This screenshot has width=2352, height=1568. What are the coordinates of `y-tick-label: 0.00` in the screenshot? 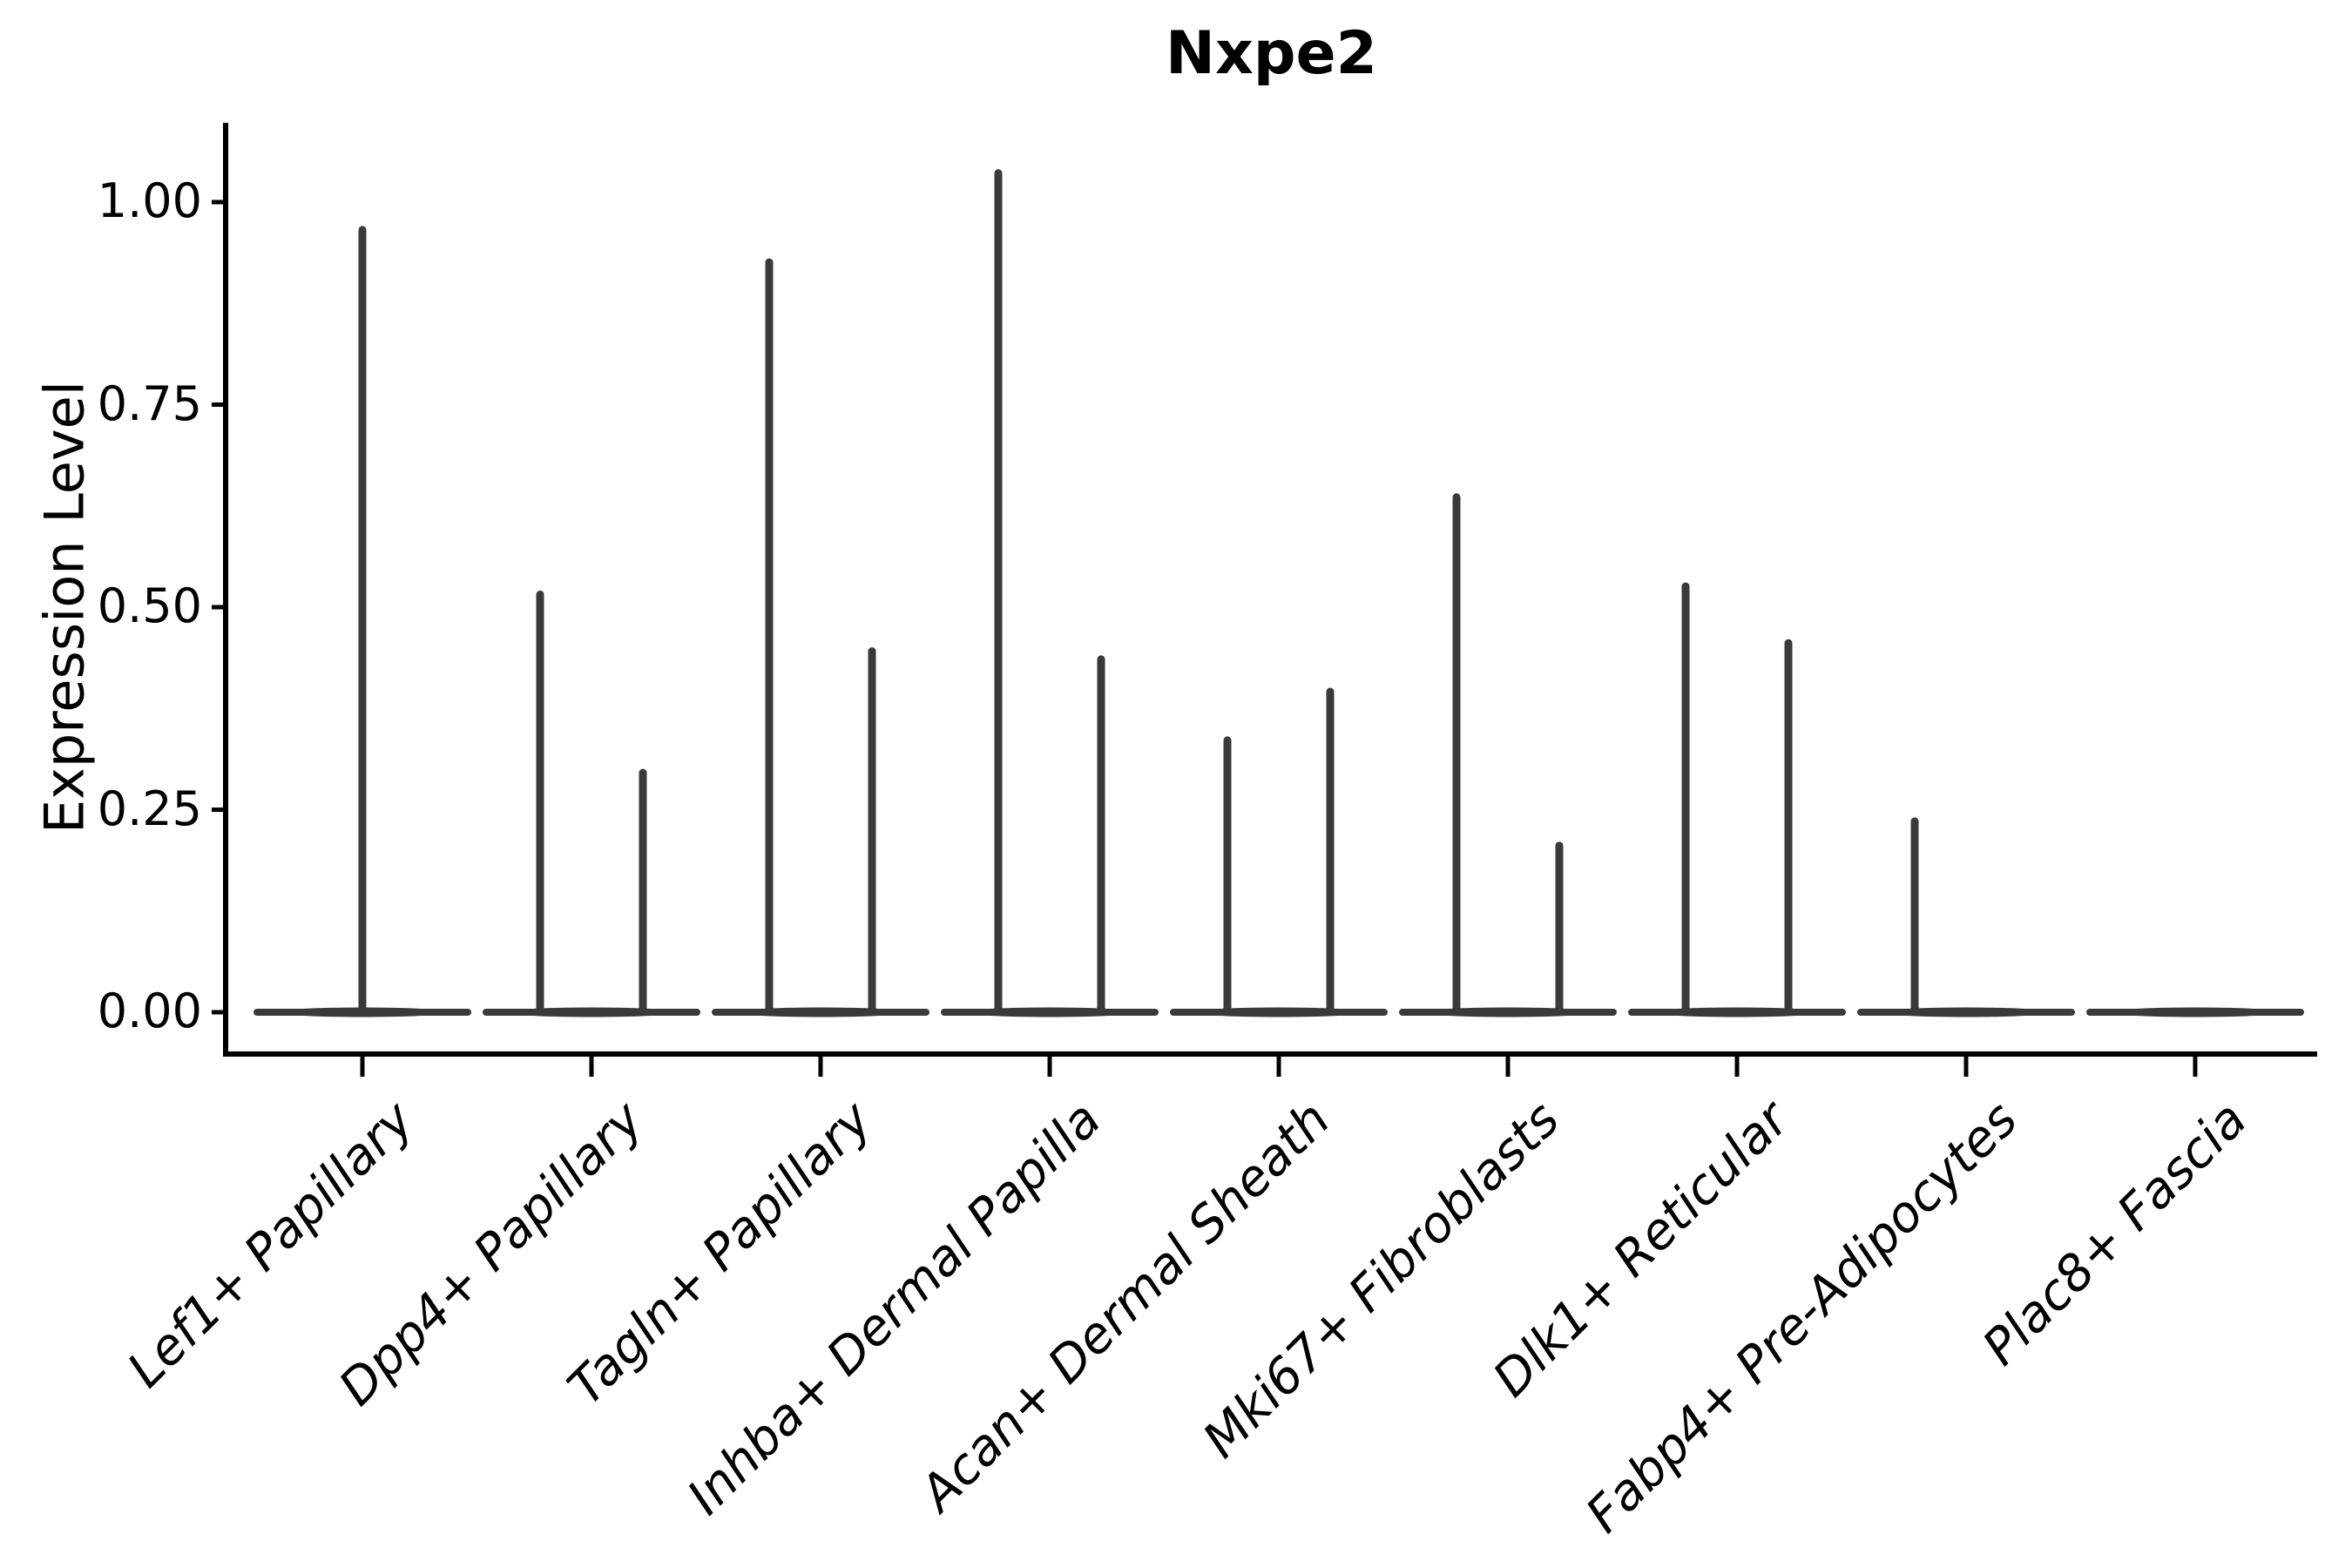 It's located at (150, 1011).